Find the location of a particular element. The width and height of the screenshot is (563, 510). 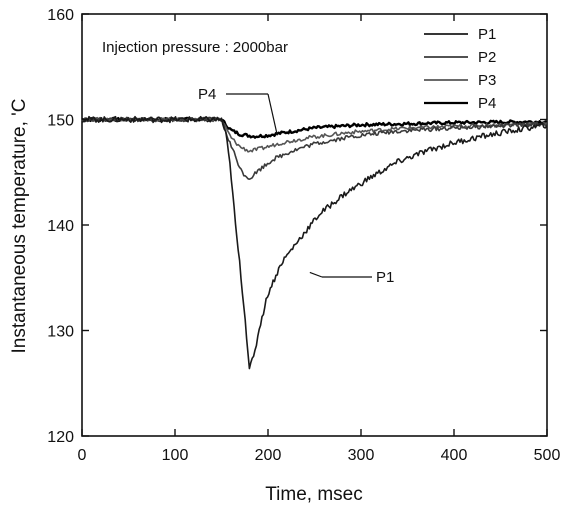

callout-label-p1: P1 is located at coordinates (385, 277).